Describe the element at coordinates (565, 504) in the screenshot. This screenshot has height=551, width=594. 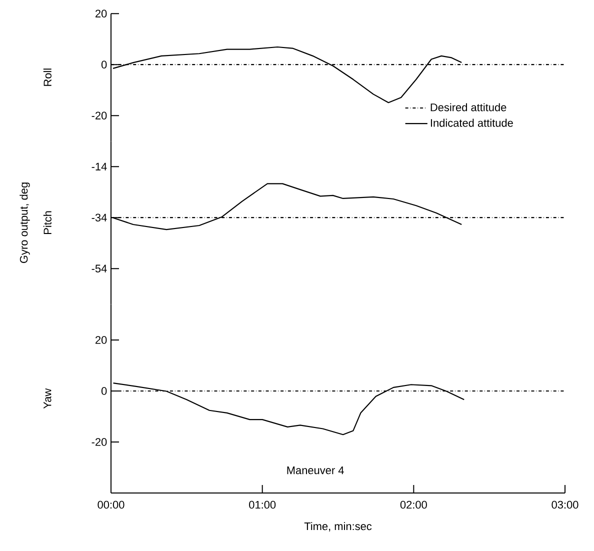
I see `x-tick-label: 03:00` at that location.